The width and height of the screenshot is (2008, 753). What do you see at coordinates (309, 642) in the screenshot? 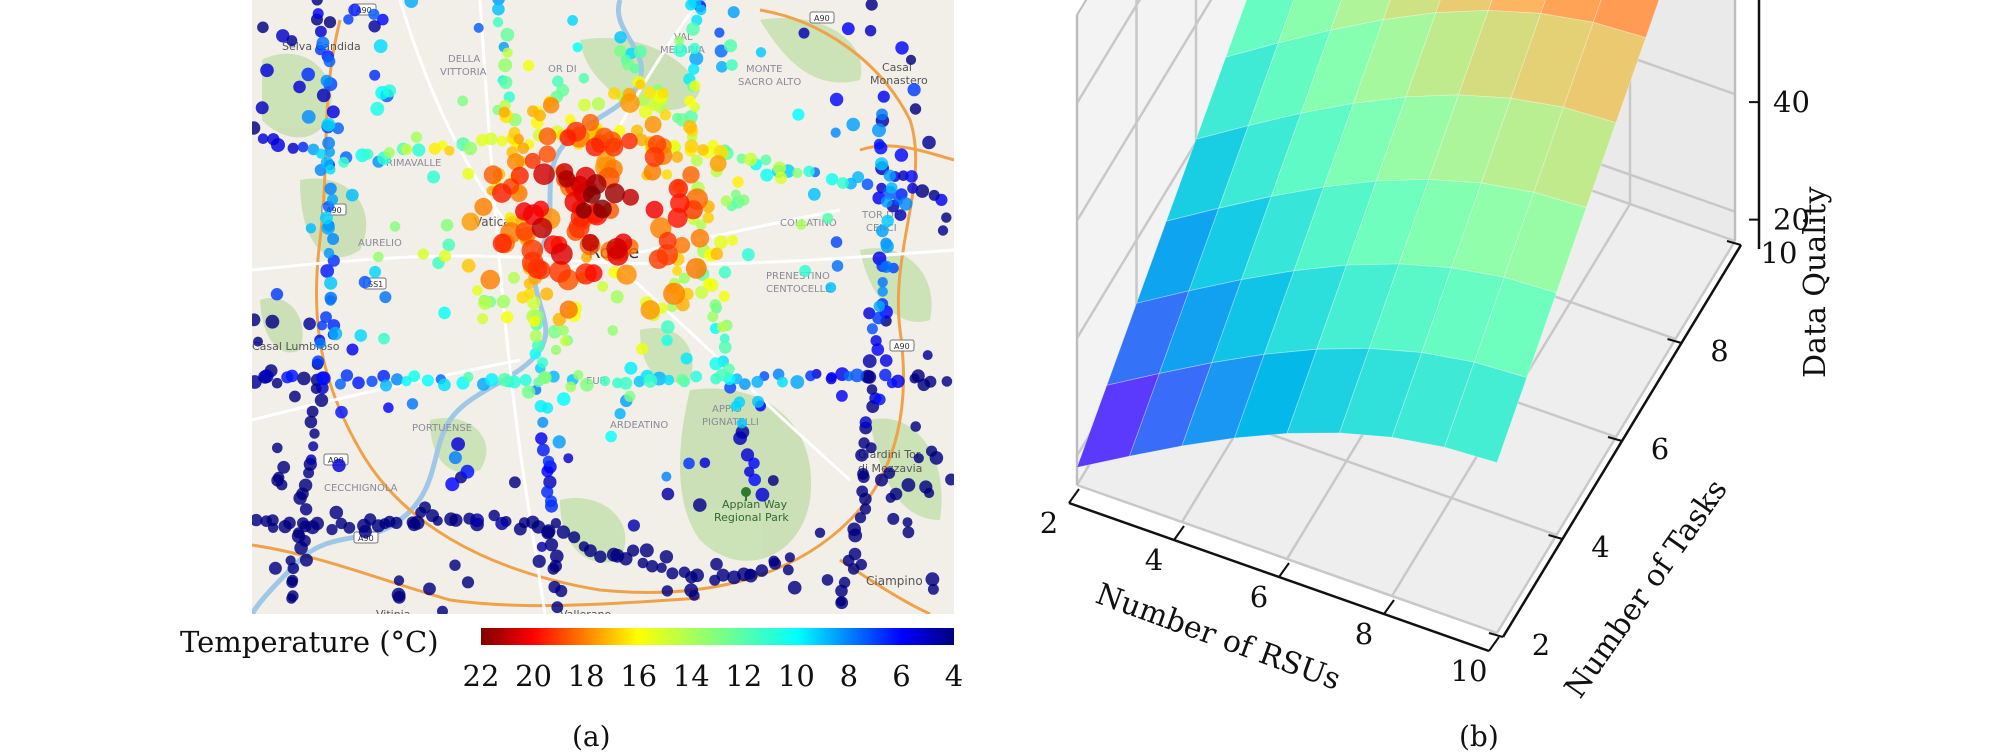
I see `colorbar-label: Temperature (°C)` at bounding box center [309, 642].